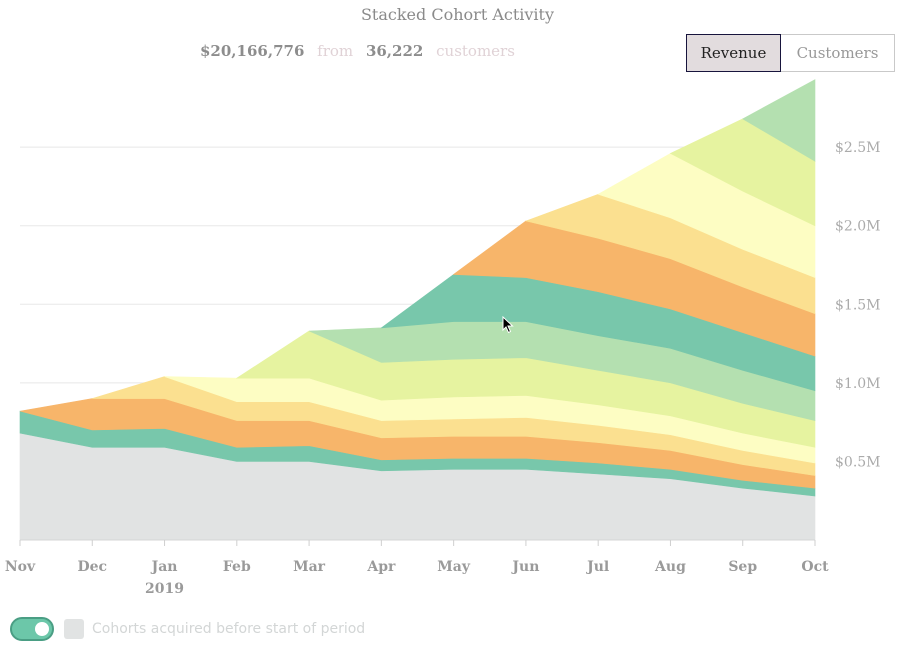 The image size is (920, 647). I want to click on y-tick-label-1: $1.0M, so click(858, 384).